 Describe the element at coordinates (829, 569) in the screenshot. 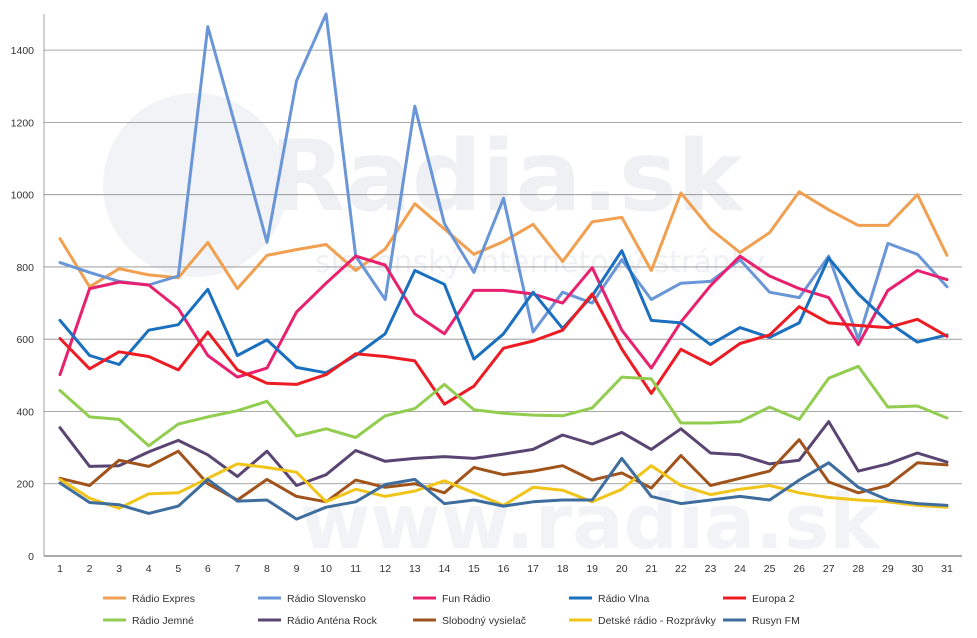

I see `x-tick-label: 27` at that location.